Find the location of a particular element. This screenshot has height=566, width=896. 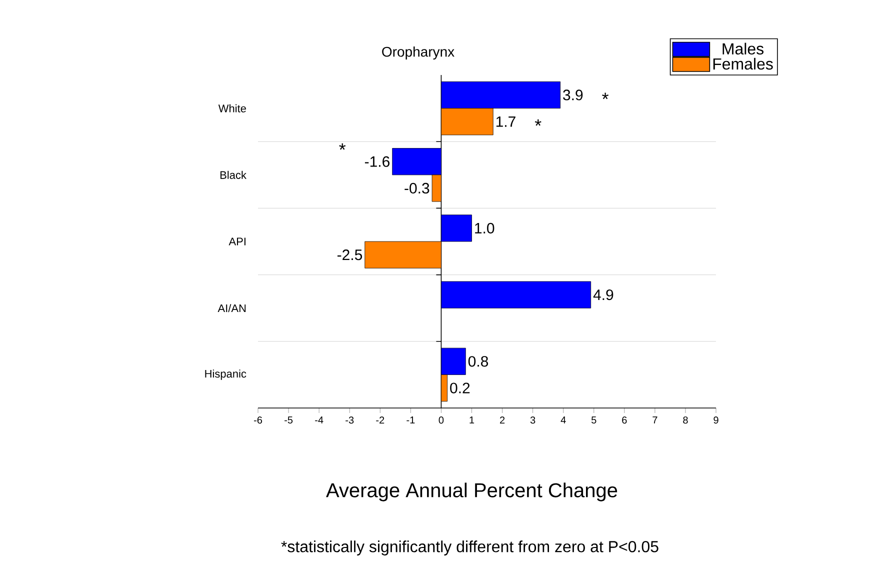

x-tick-label: -3 is located at coordinates (350, 420).